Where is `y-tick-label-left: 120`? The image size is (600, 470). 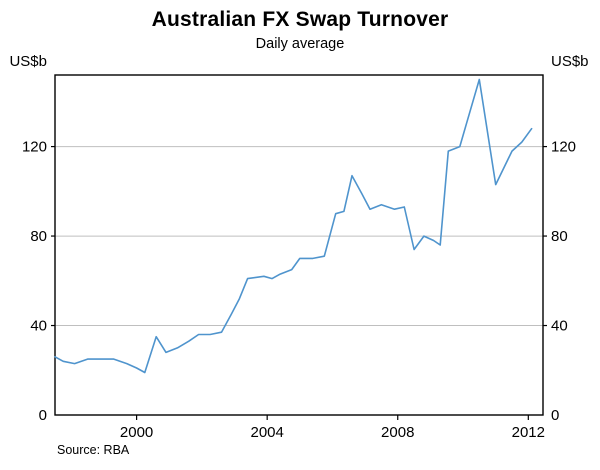
y-tick-label-left: 120 is located at coordinates (34, 147).